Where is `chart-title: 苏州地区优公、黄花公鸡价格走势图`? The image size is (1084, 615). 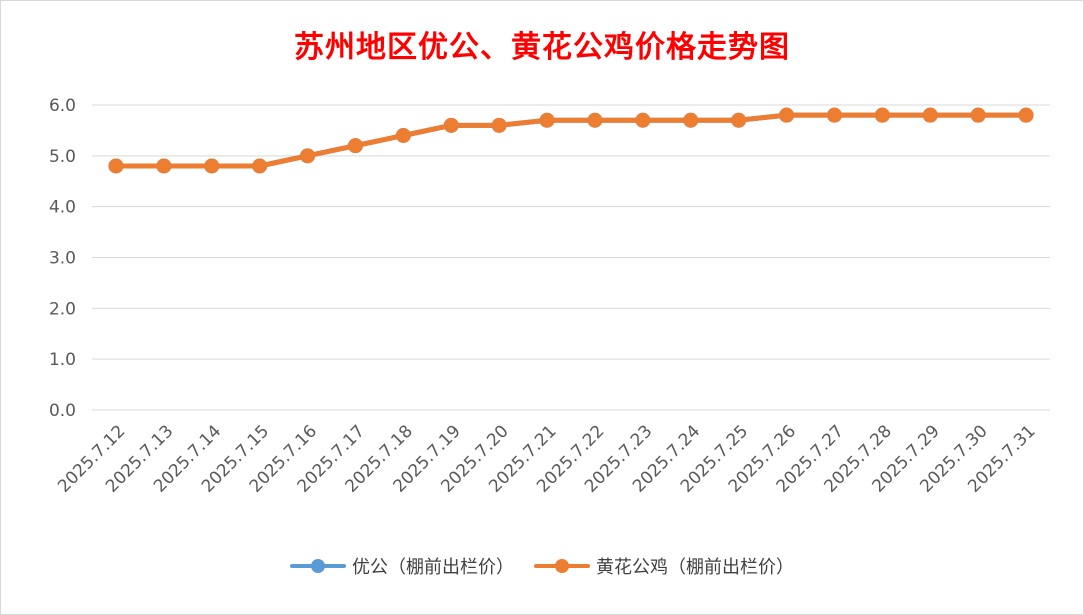 chart-title: 苏州地区优公、黄花公鸡价格走势图 is located at coordinates (542, 47).